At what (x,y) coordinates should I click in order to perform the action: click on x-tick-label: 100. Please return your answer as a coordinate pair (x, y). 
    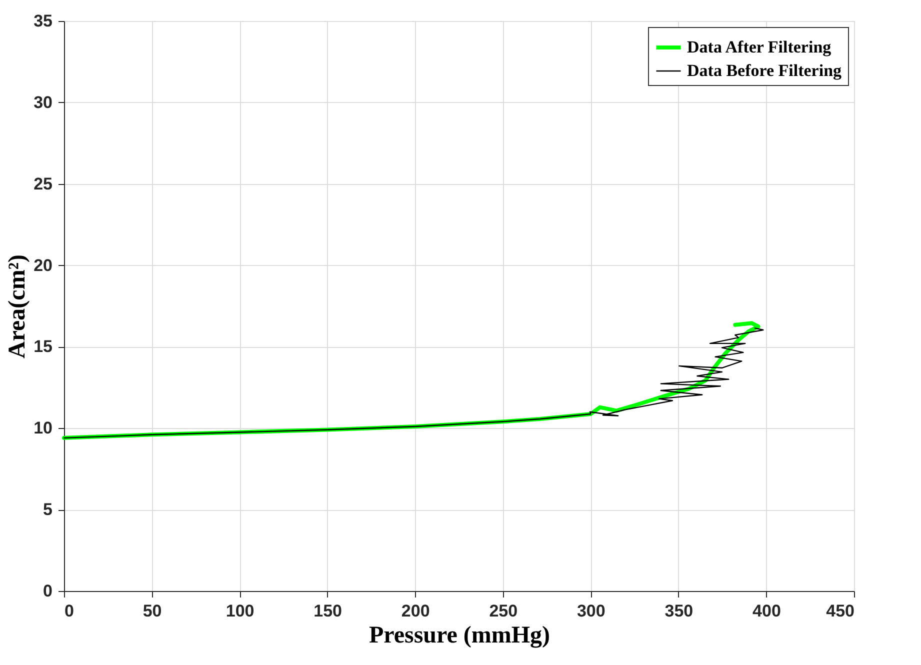
    Looking at the image, I should click on (240, 611).